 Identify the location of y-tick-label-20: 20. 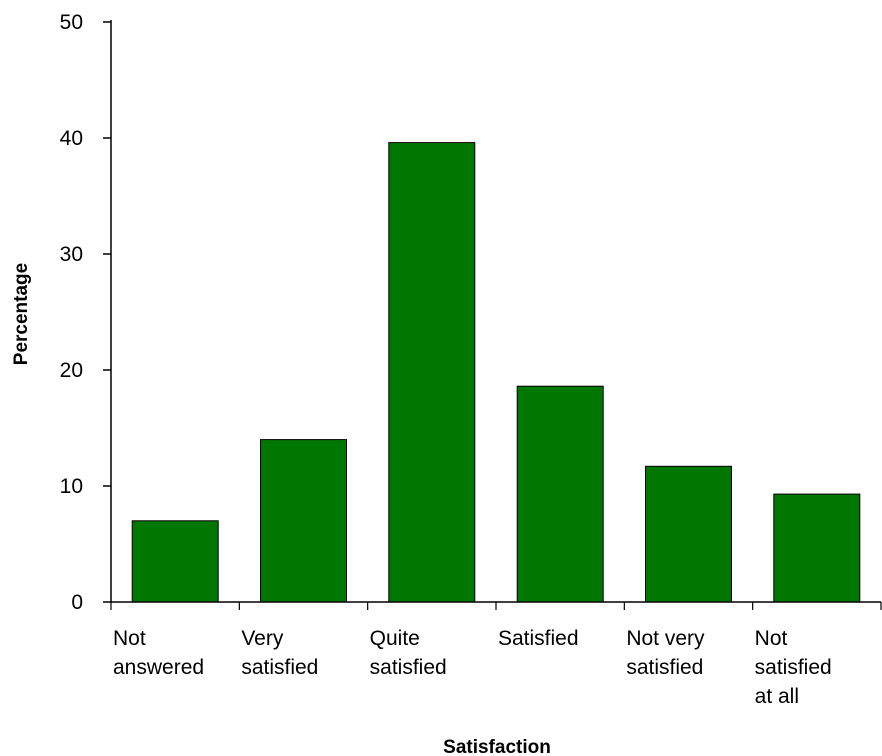
(71, 370).